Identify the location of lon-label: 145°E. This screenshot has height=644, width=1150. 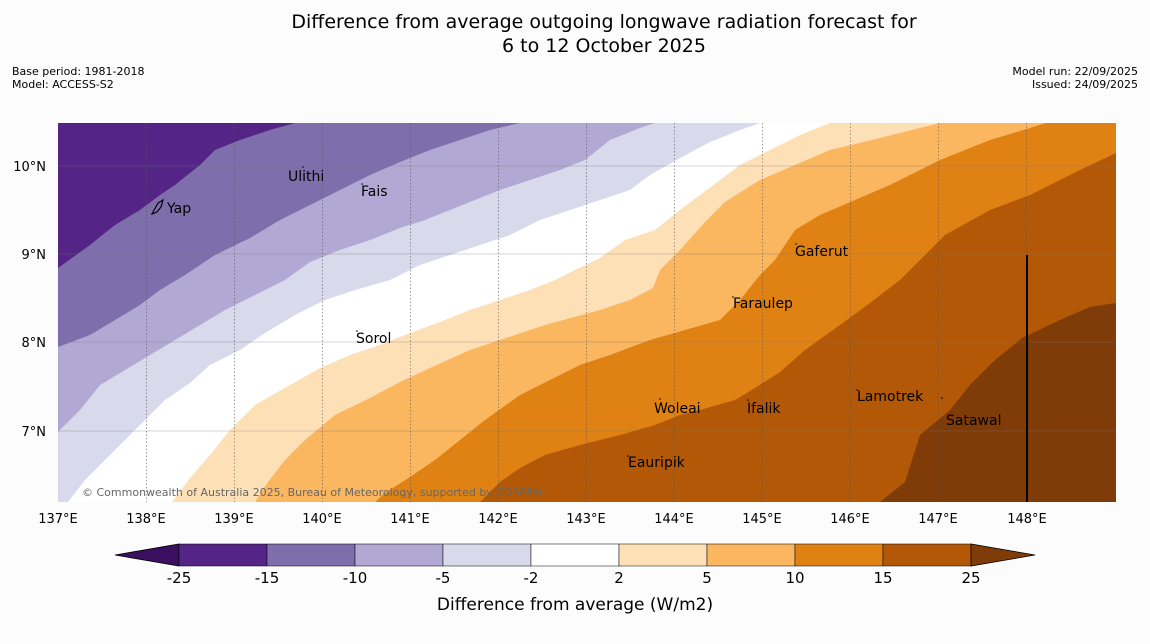
(762, 519).